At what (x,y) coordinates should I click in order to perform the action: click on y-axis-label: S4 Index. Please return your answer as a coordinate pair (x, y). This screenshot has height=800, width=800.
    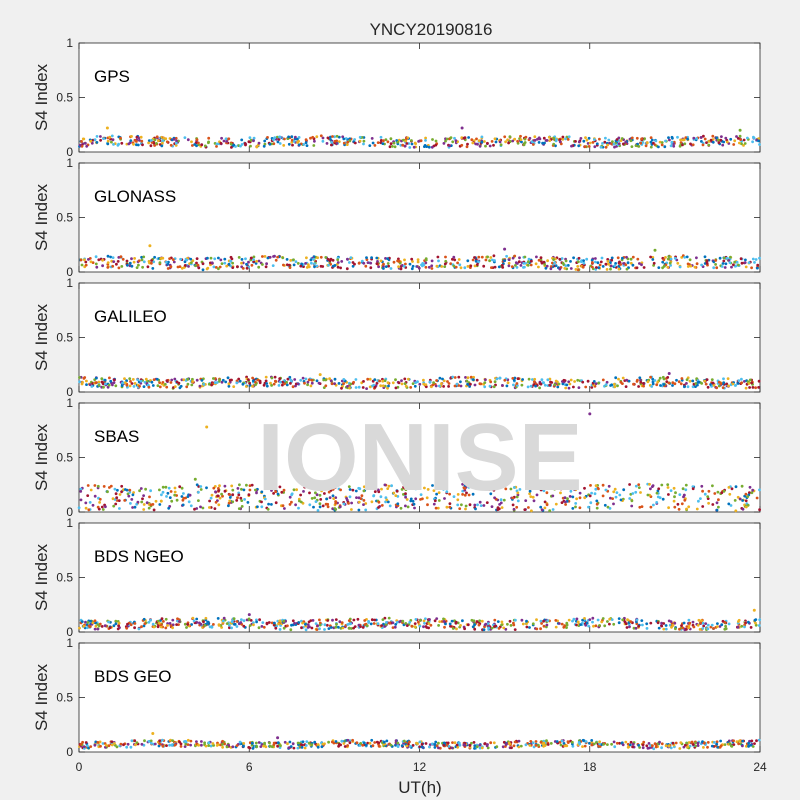
    Looking at the image, I should click on (41, 577).